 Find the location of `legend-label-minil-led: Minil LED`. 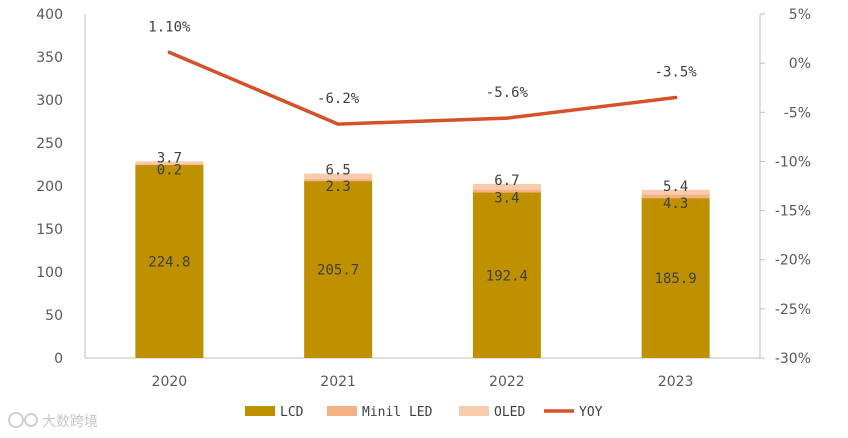

legend-label-minil-led: Minil LED is located at coordinates (397, 412).